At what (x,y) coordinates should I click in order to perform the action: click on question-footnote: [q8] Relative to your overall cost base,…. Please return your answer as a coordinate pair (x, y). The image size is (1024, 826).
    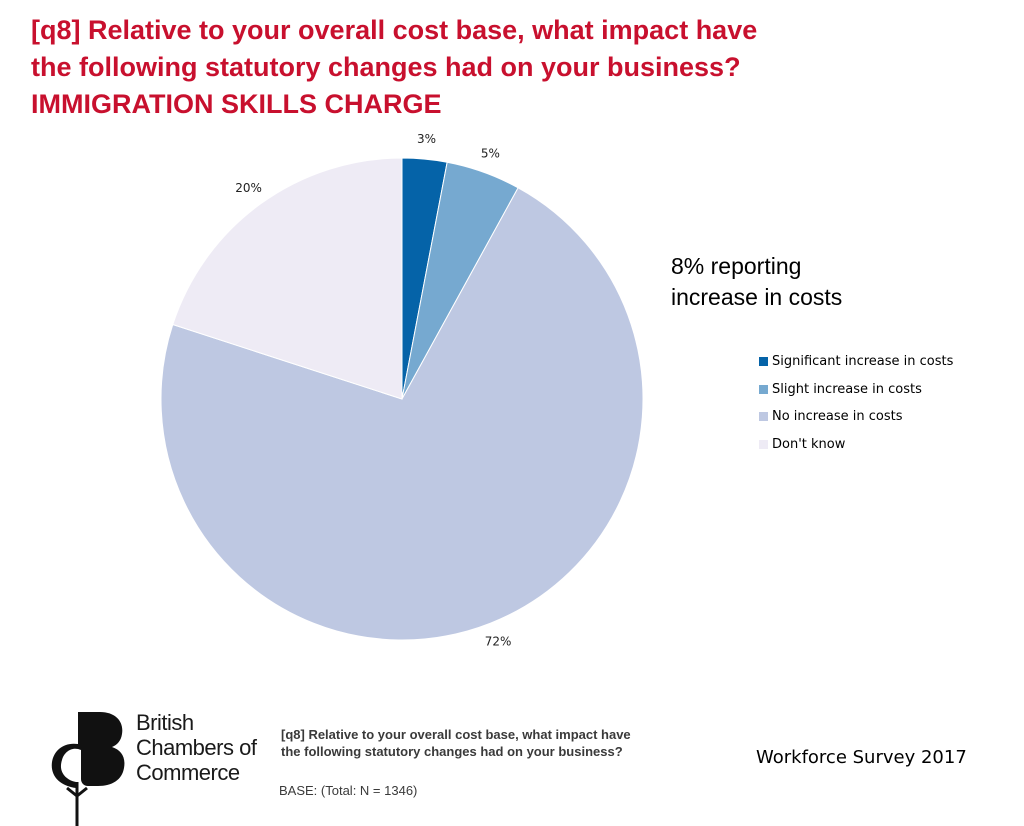
    Looking at the image, I should click on (491, 743).